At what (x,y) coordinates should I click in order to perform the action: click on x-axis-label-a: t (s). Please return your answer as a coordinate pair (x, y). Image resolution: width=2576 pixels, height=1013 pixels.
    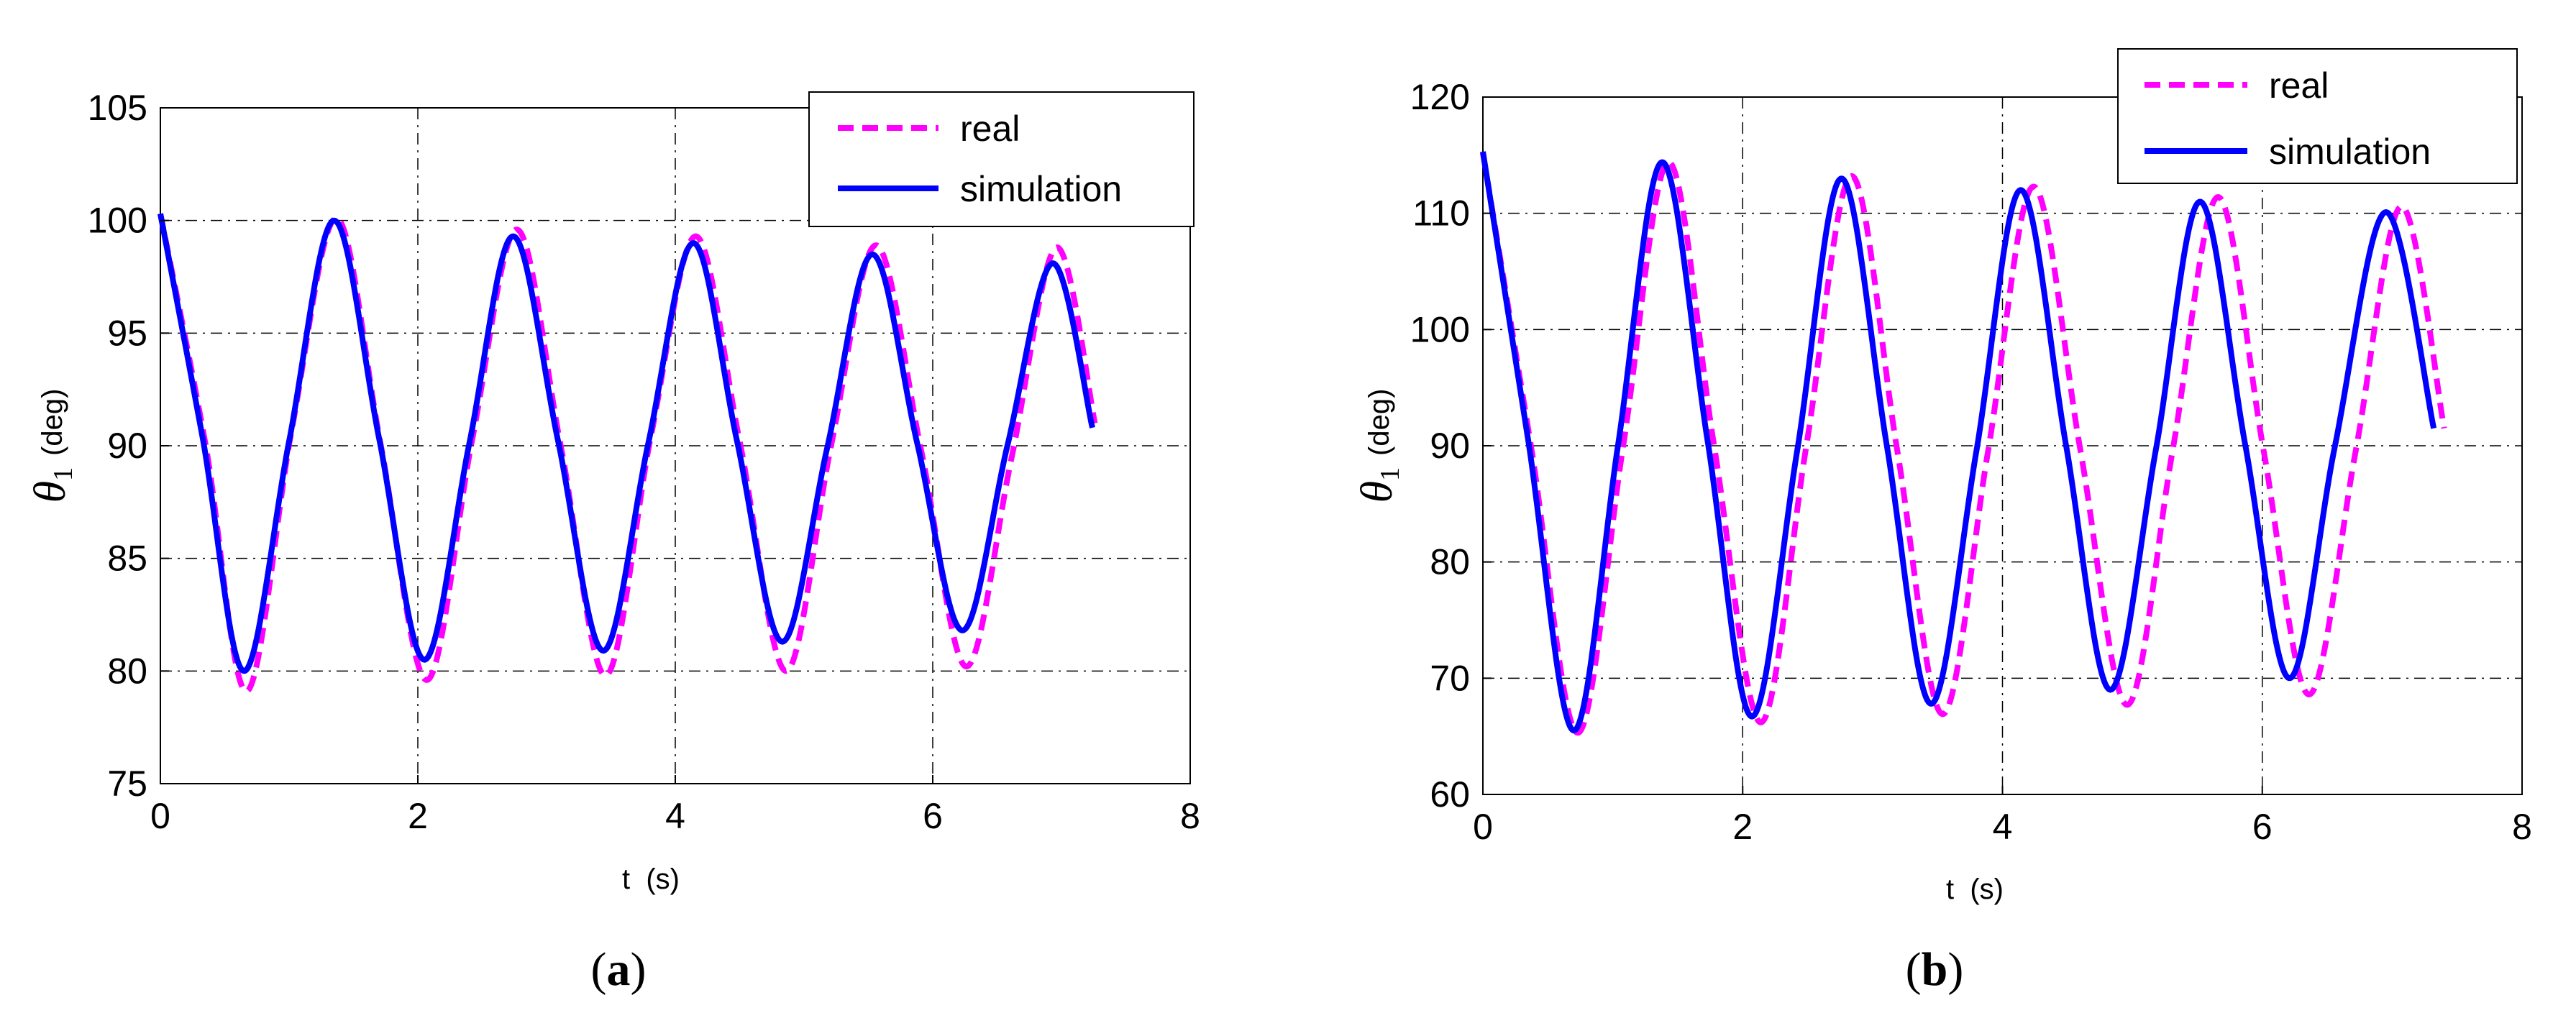
    Looking at the image, I should click on (651, 879).